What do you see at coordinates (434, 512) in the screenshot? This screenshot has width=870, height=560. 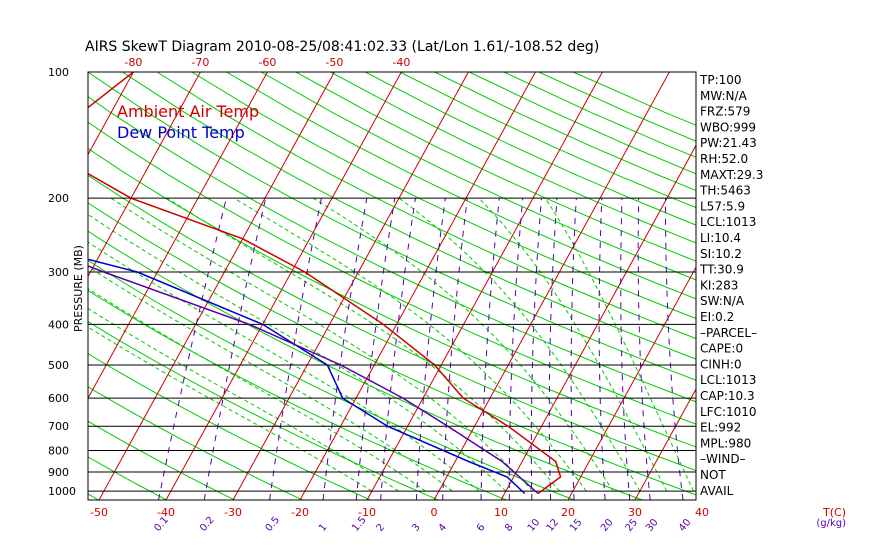 I see `bottom-temp-tick: 0` at bounding box center [434, 512].